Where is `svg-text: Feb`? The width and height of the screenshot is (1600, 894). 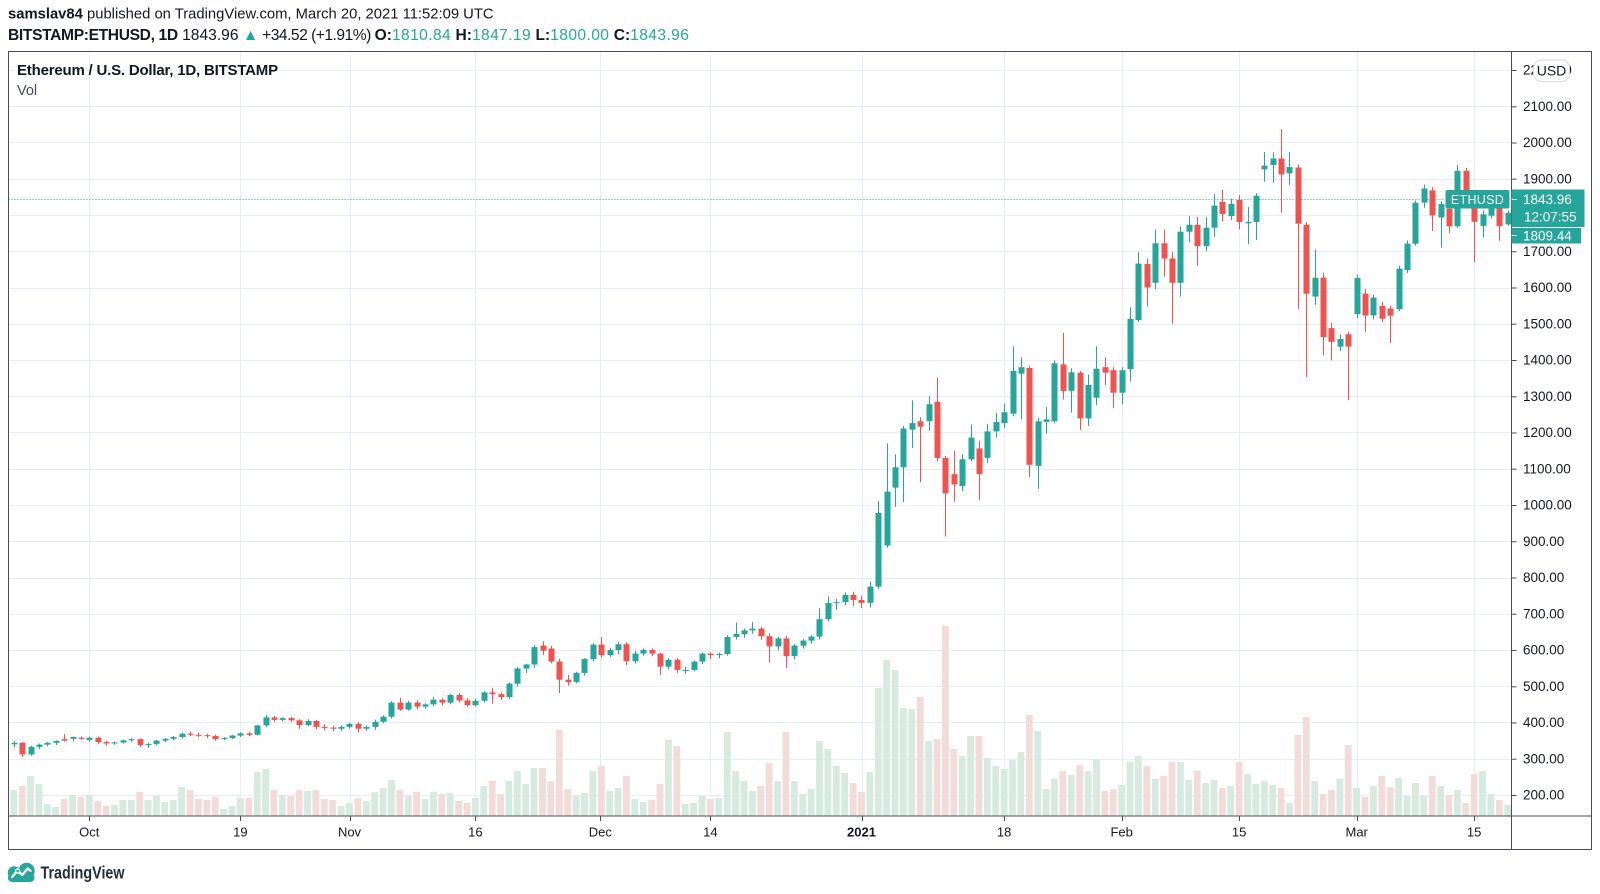 svg-text: Feb is located at coordinates (1121, 832).